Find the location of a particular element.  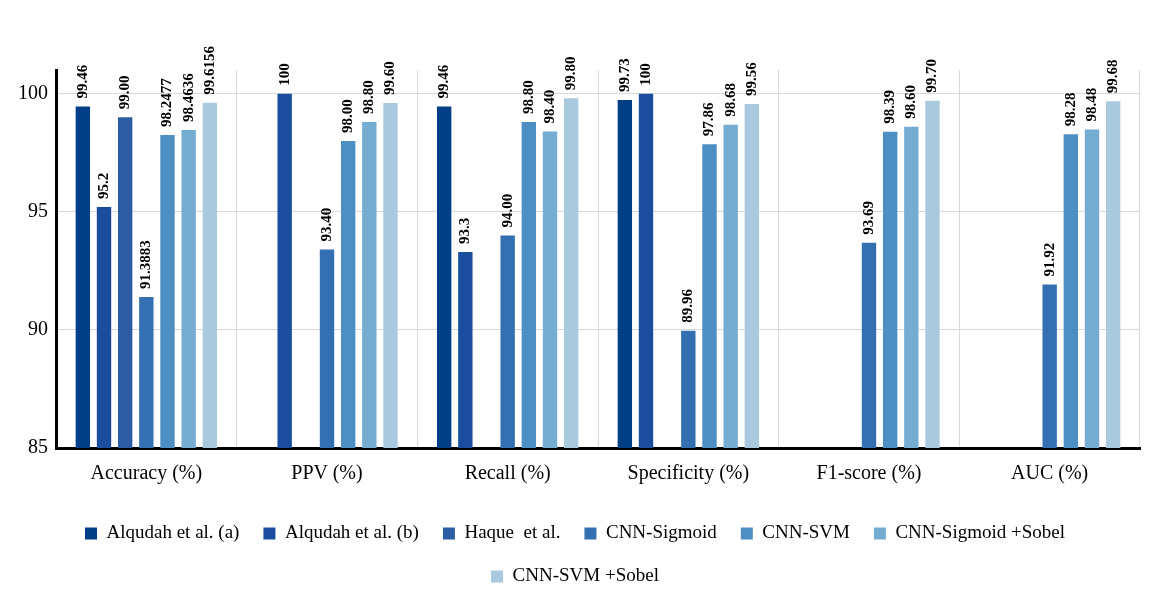

data-label: 98.00 is located at coordinates (347, 116).